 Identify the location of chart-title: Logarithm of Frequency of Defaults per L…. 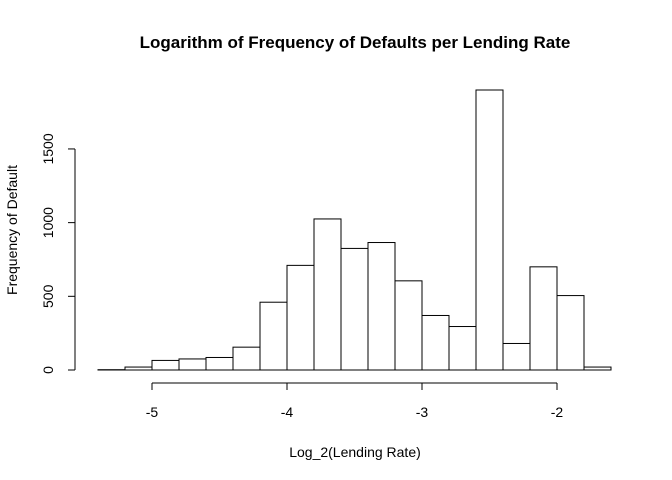
(355, 42).